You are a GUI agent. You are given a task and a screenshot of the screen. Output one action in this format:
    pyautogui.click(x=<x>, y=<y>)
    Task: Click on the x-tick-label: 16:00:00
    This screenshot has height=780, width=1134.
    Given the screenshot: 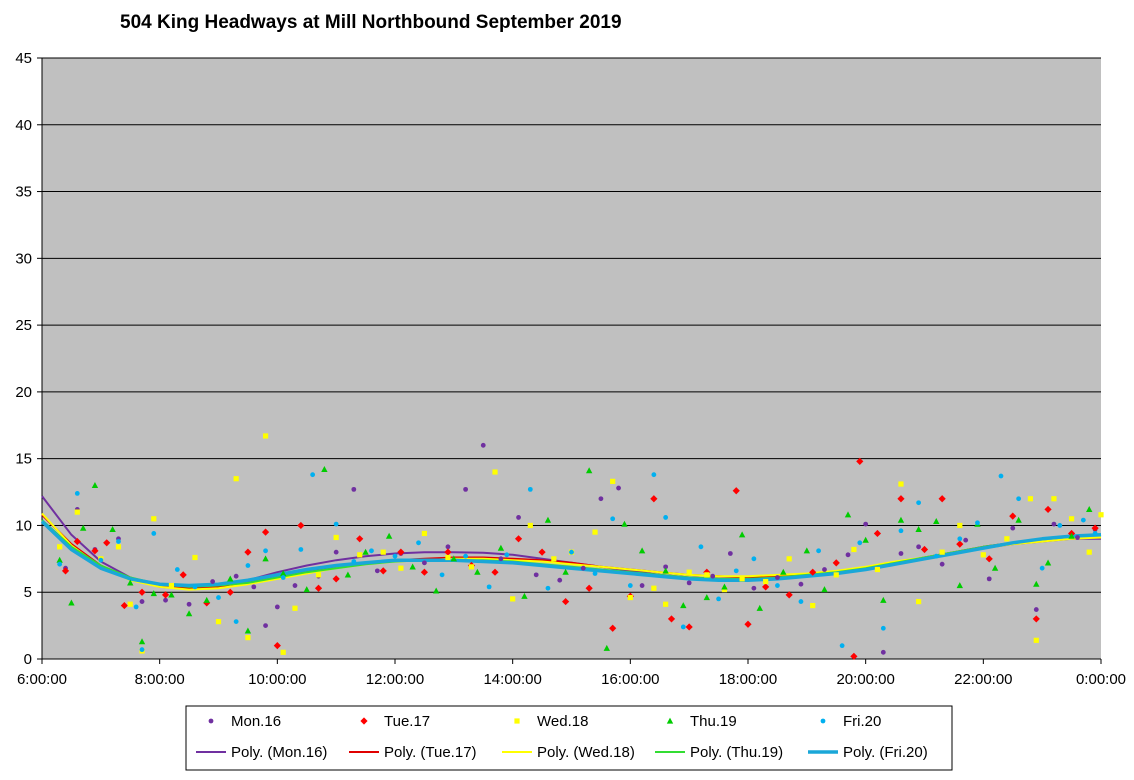 What is the action you would take?
    pyautogui.click(x=630, y=679)
    